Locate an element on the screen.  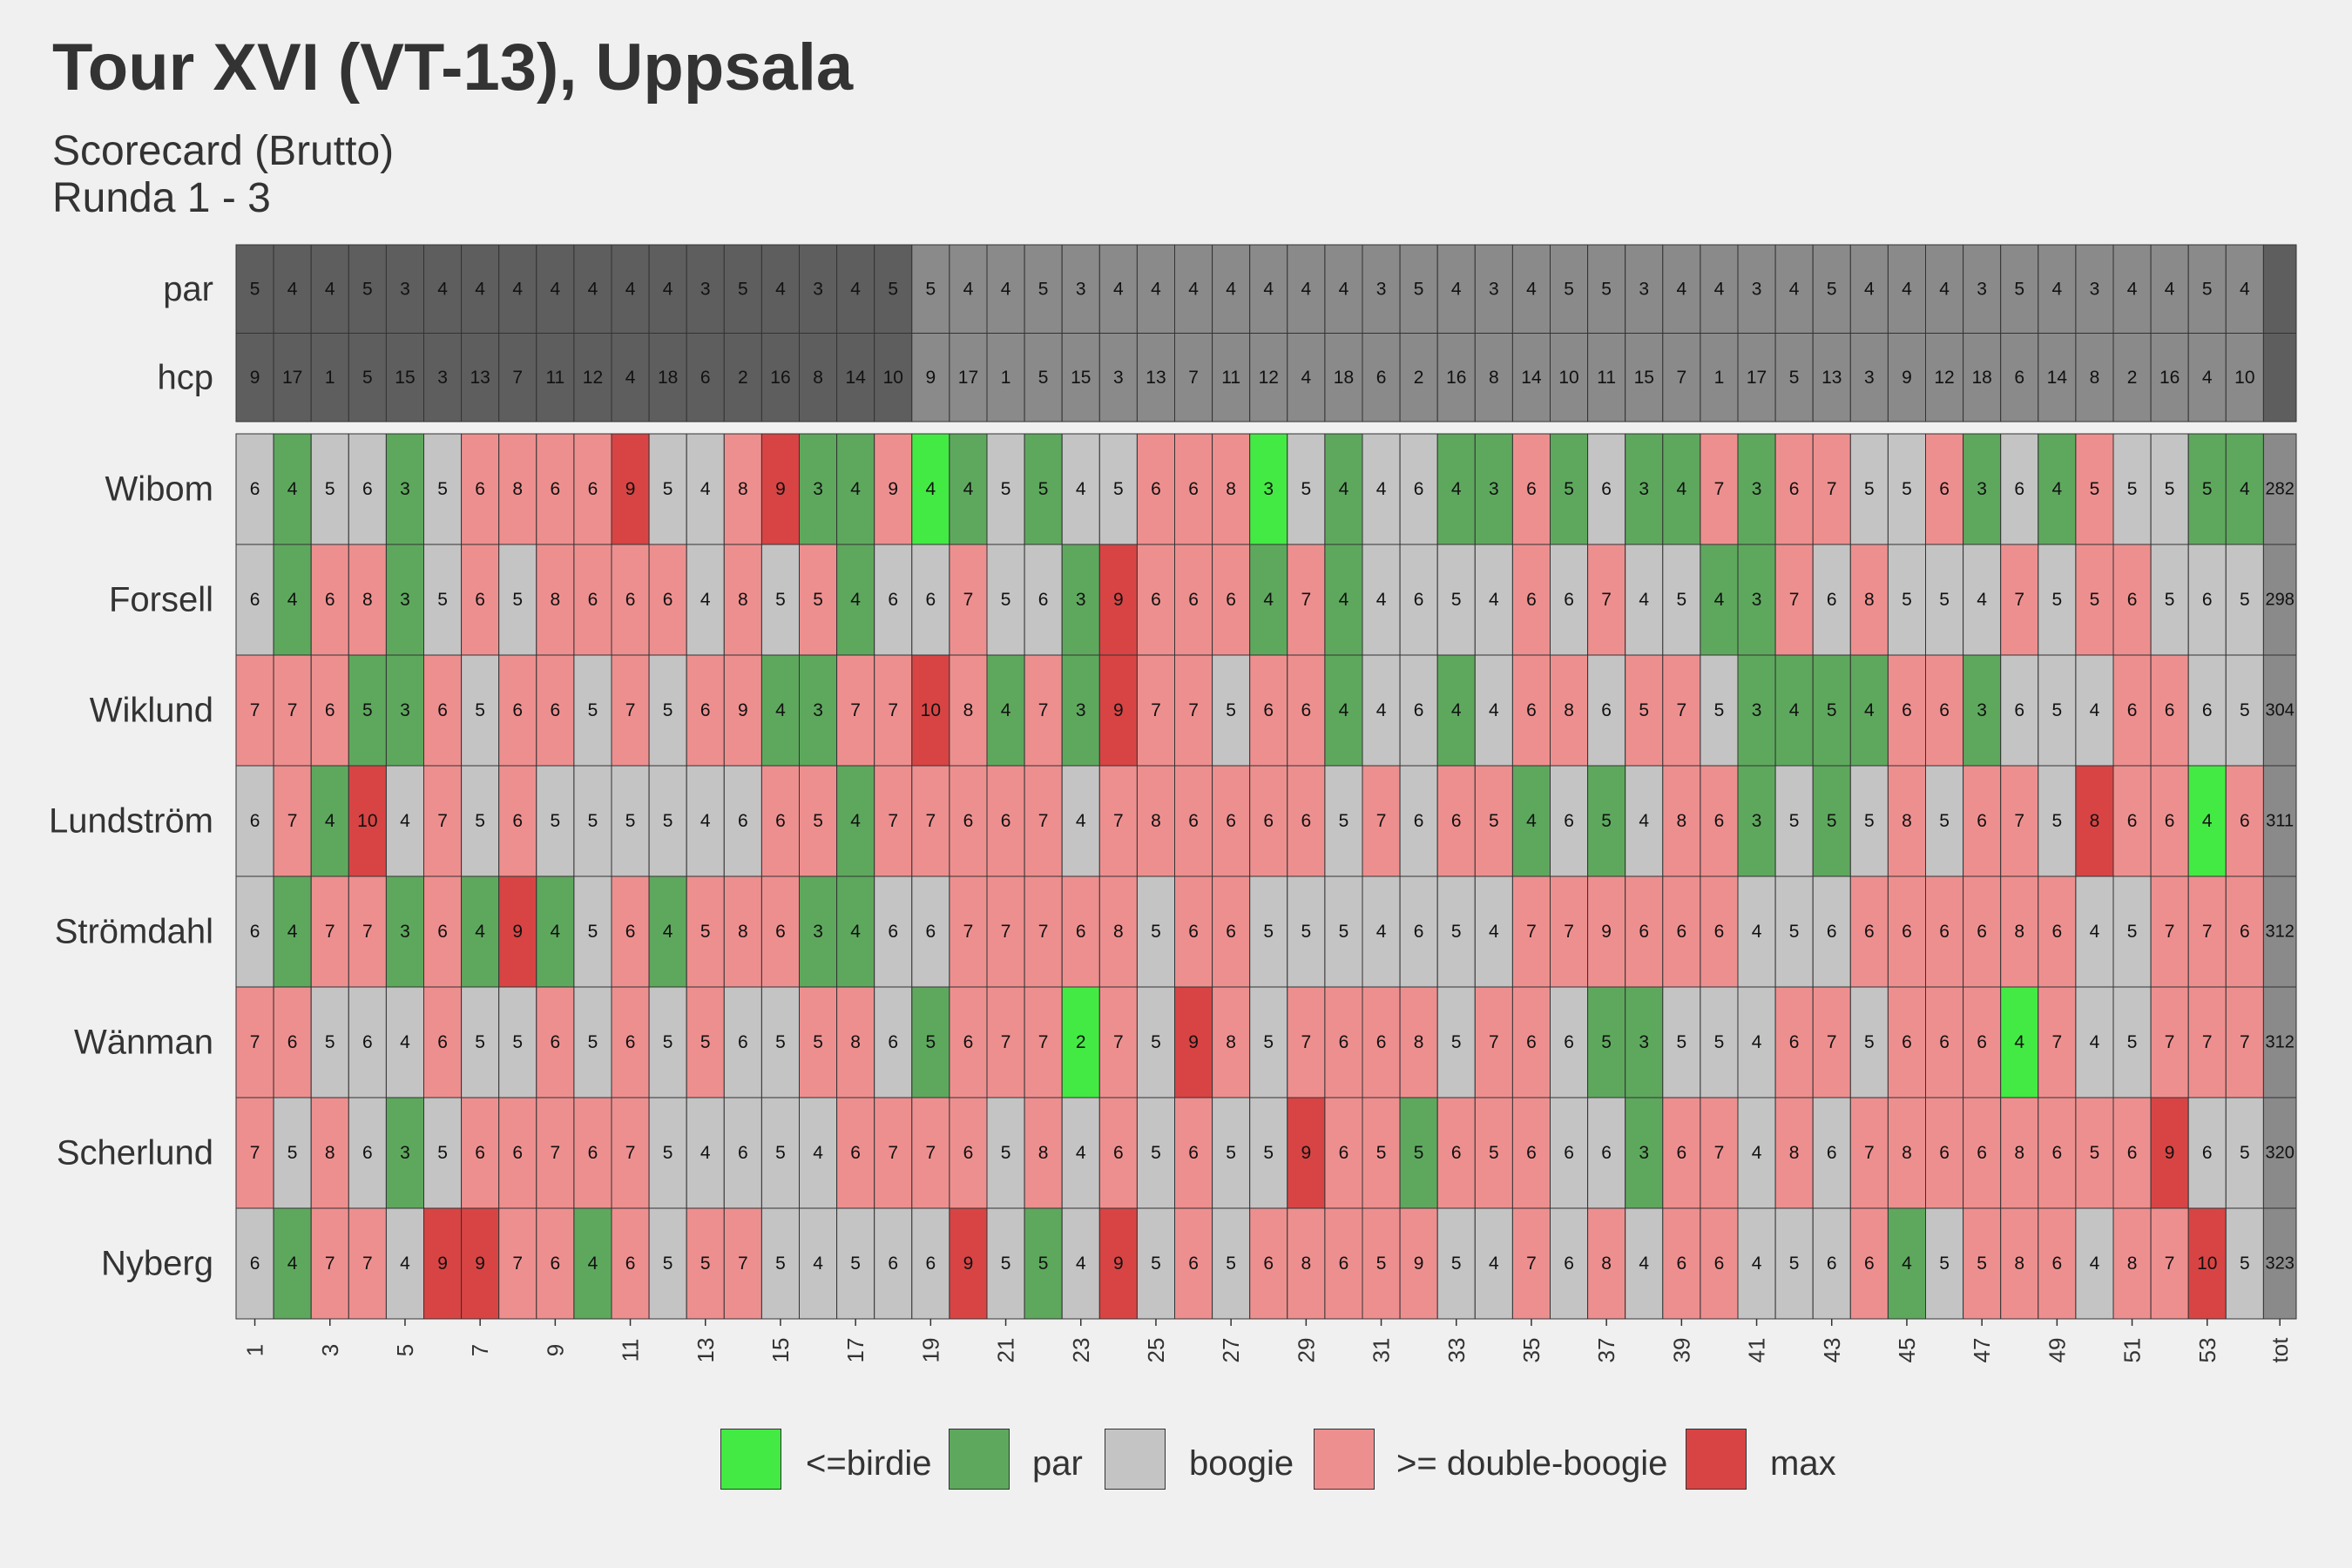
legend: <=birdie par boogie >= double-boogie max is located at coordinates (1176, 1463).